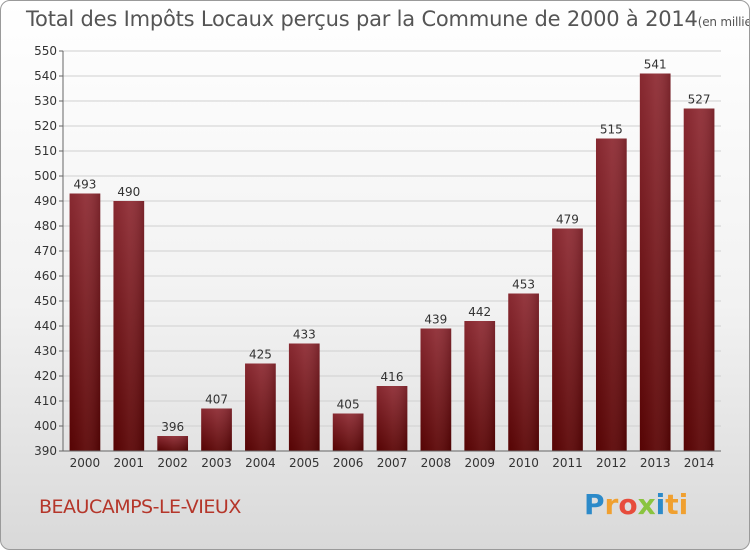 This screenshot has height=550, width=750. Describe the element at coordinates (660, 504) in the screenshot. I see `logo-letter: i` at that location.